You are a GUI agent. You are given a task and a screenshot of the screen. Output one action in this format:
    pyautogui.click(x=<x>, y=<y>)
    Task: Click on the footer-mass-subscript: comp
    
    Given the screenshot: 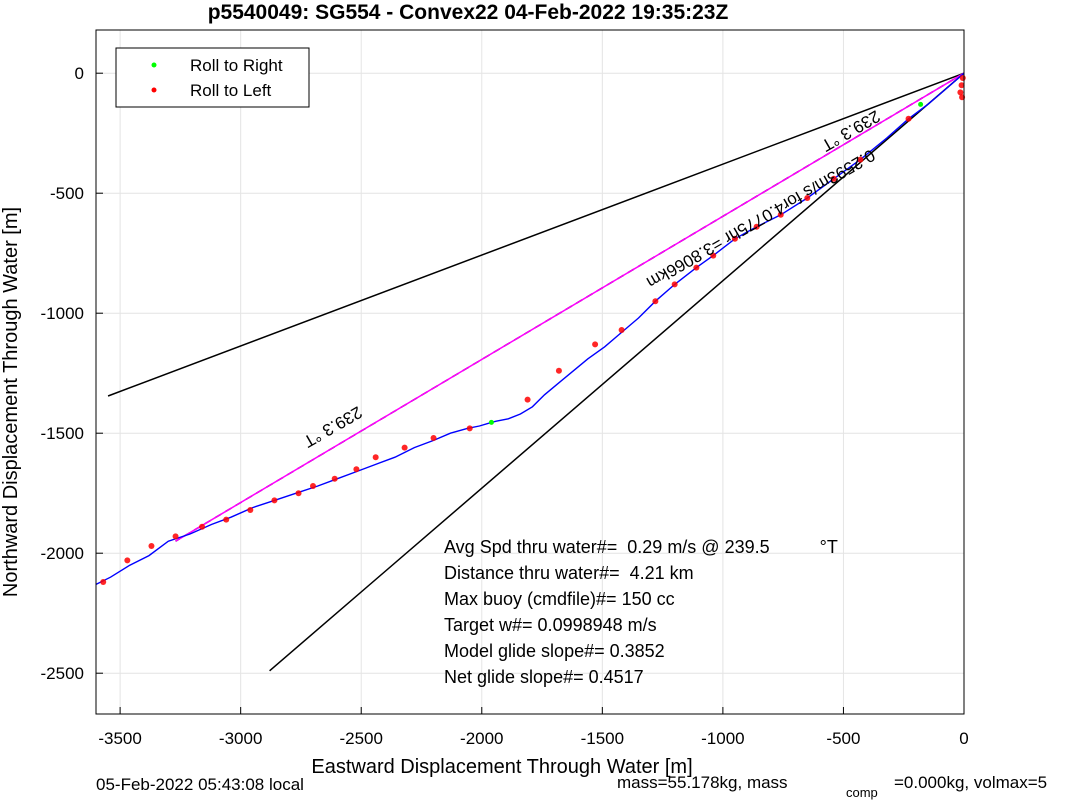 What is the action you would take?
    pyautogui.click(x=862, y=792)
    